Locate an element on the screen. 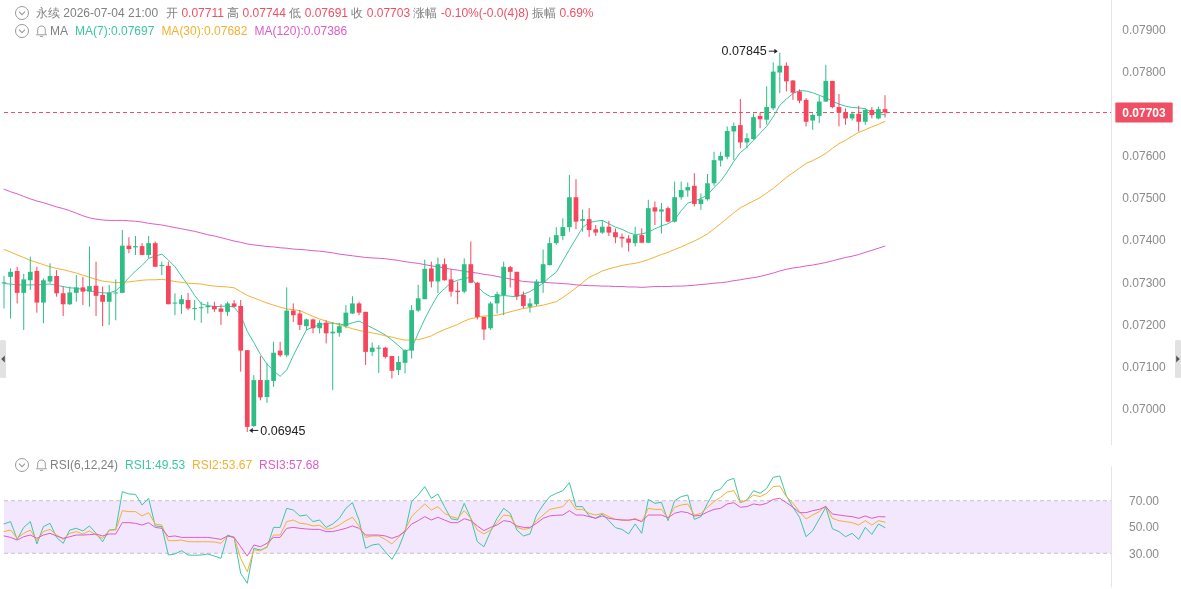 The width and height of the screenshot is (1181, 589). y-tick-label: 0.07600 is located at coordinates (1144, 156).